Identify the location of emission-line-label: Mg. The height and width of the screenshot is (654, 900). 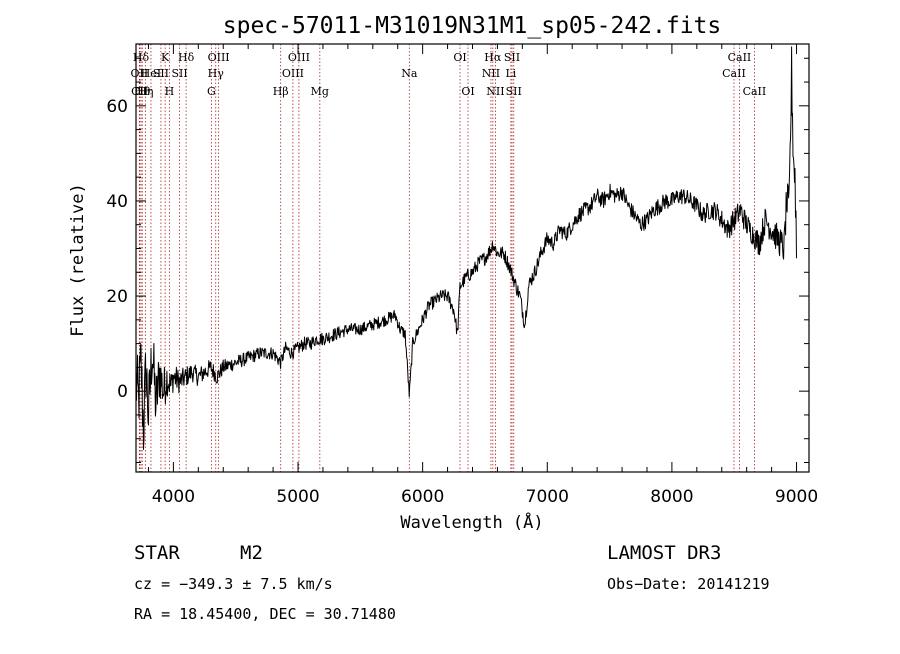
(320, 91).